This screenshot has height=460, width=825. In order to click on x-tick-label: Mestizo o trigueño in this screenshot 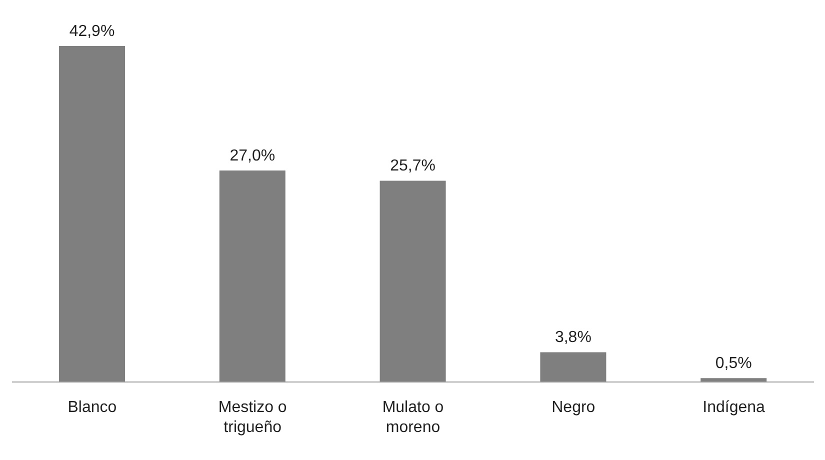, I will do `click(252, 417)`.